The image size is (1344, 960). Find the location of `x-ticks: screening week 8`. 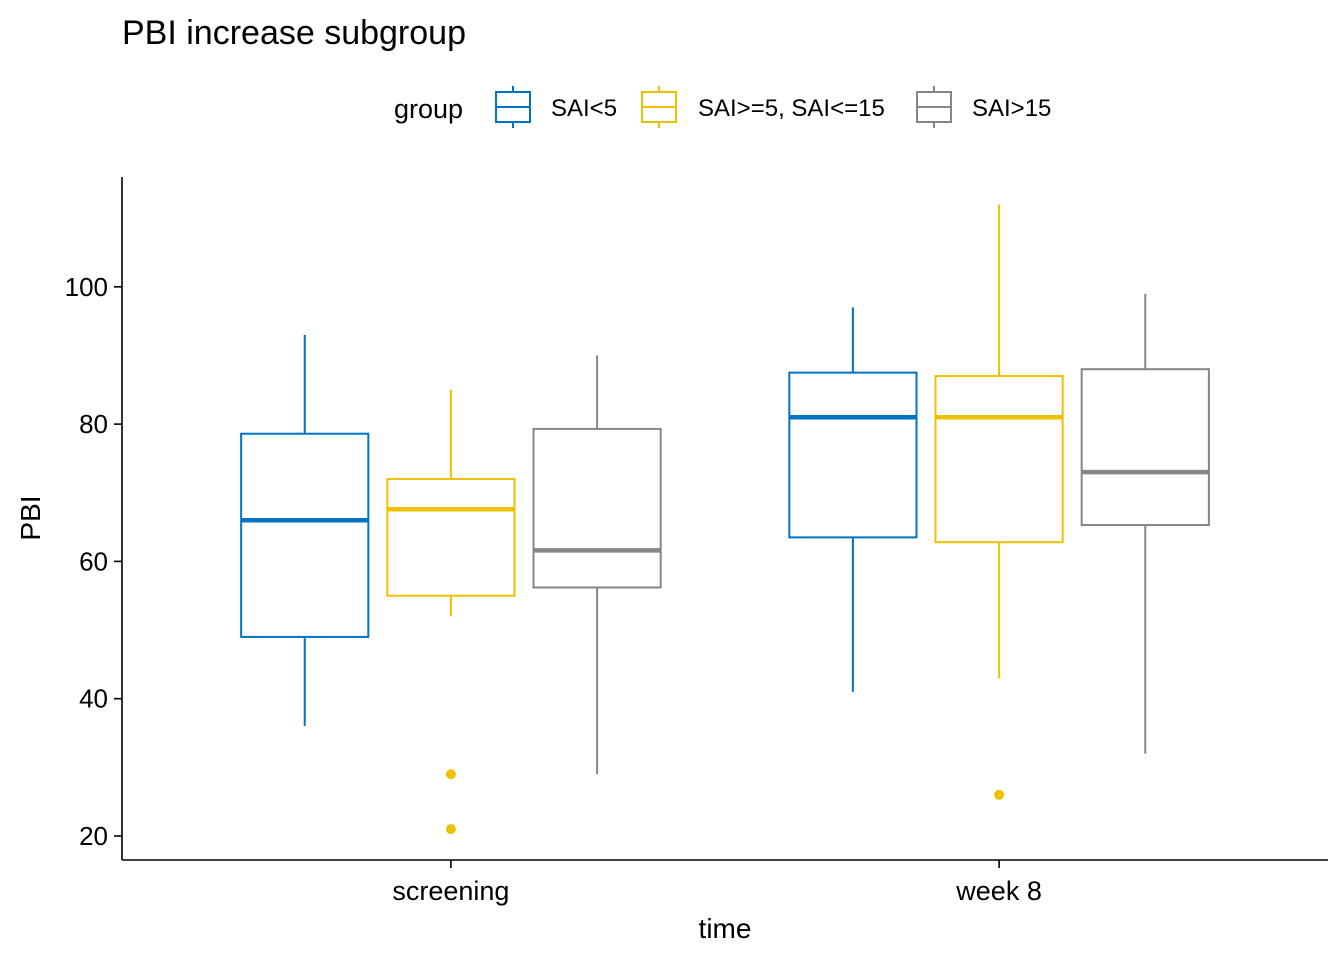

x-ticks: screening week 8 is located at coordinates (717, 883).